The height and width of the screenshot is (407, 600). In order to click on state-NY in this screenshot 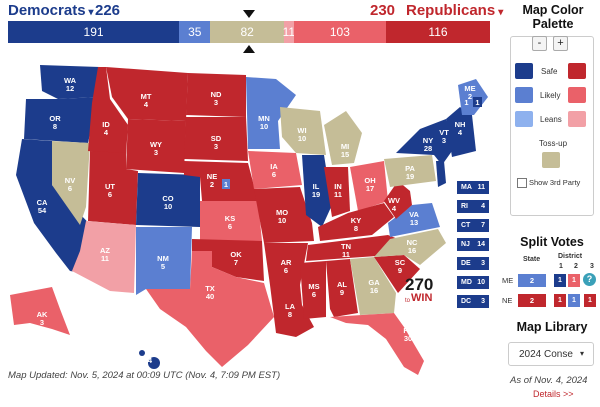, I will do `click(424, 142)`.